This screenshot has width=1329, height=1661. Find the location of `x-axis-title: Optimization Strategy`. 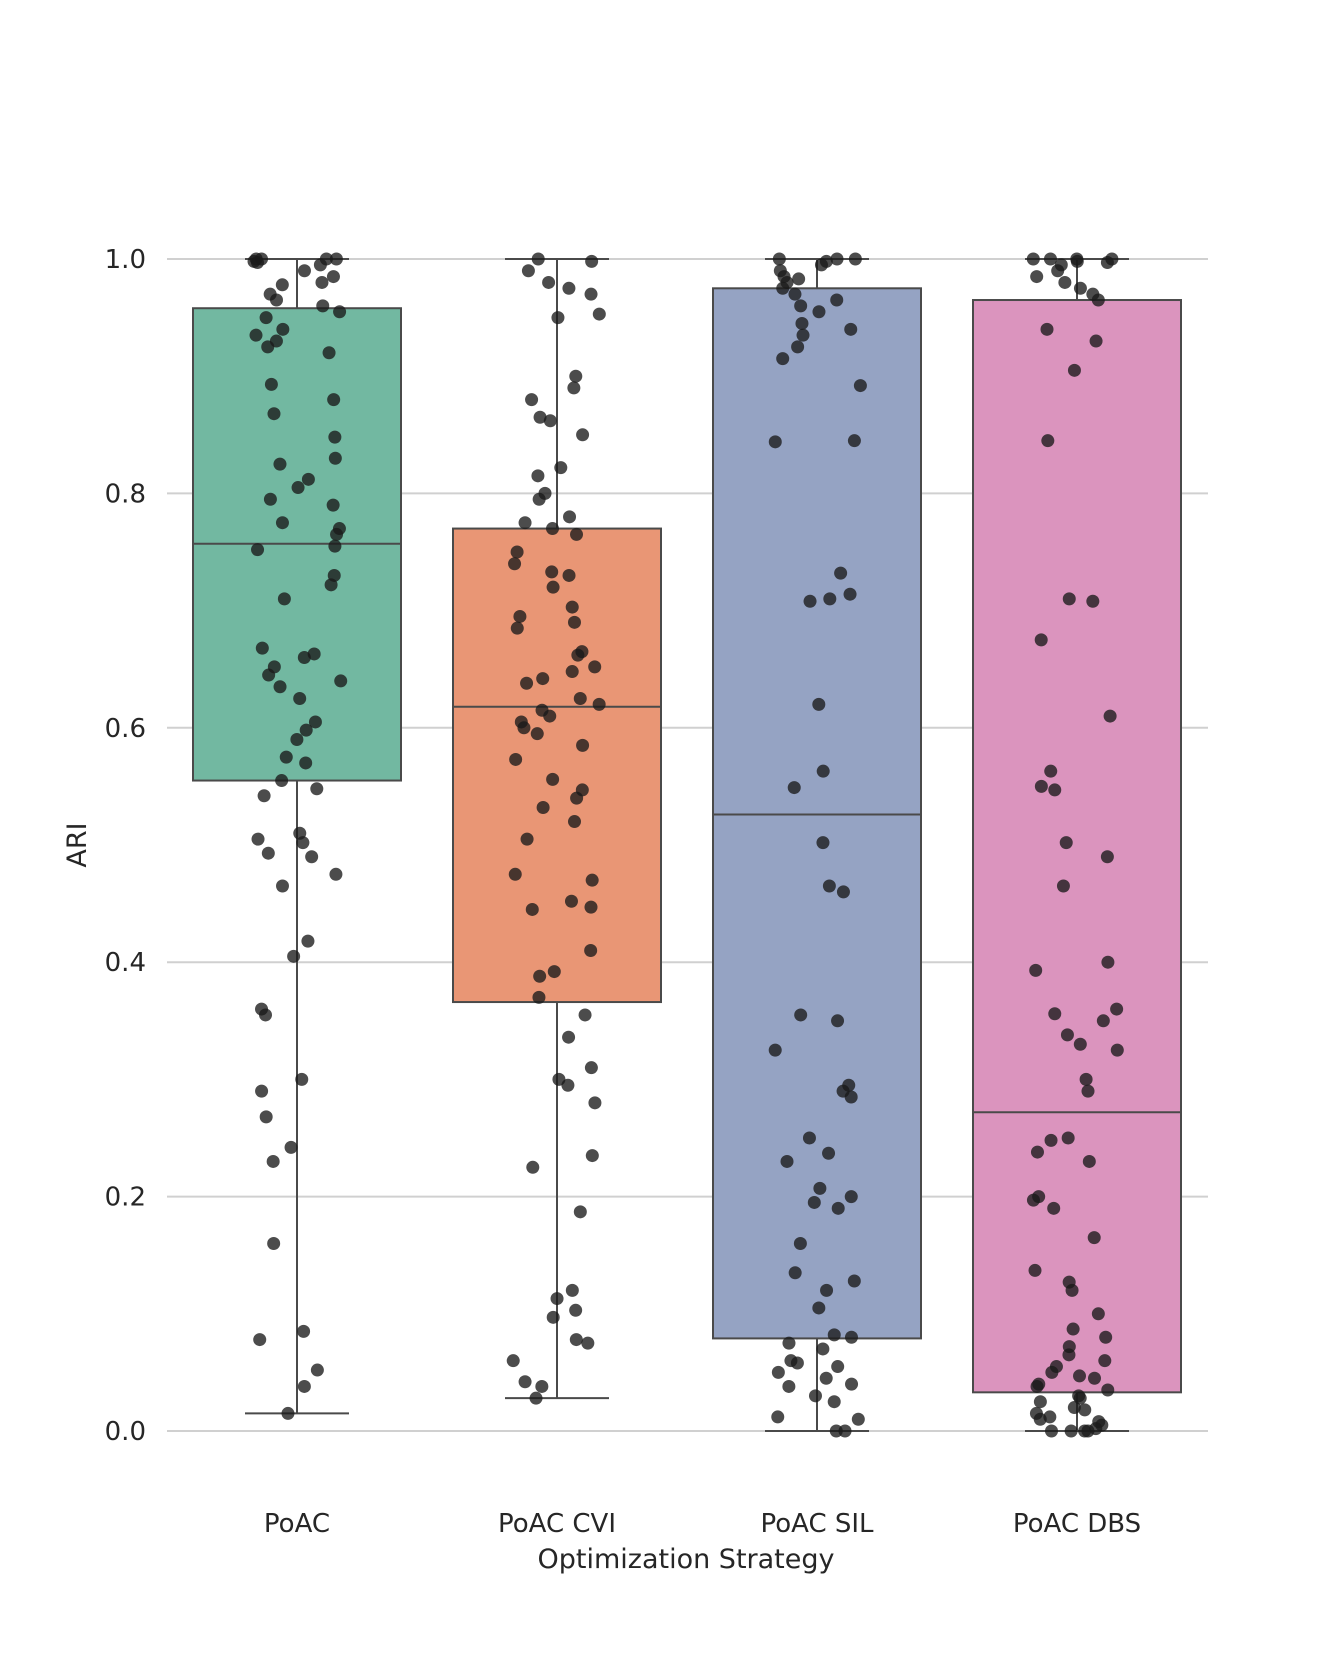

x-axis-title: Optimization Strategy is located at coordinates (686, 1559).